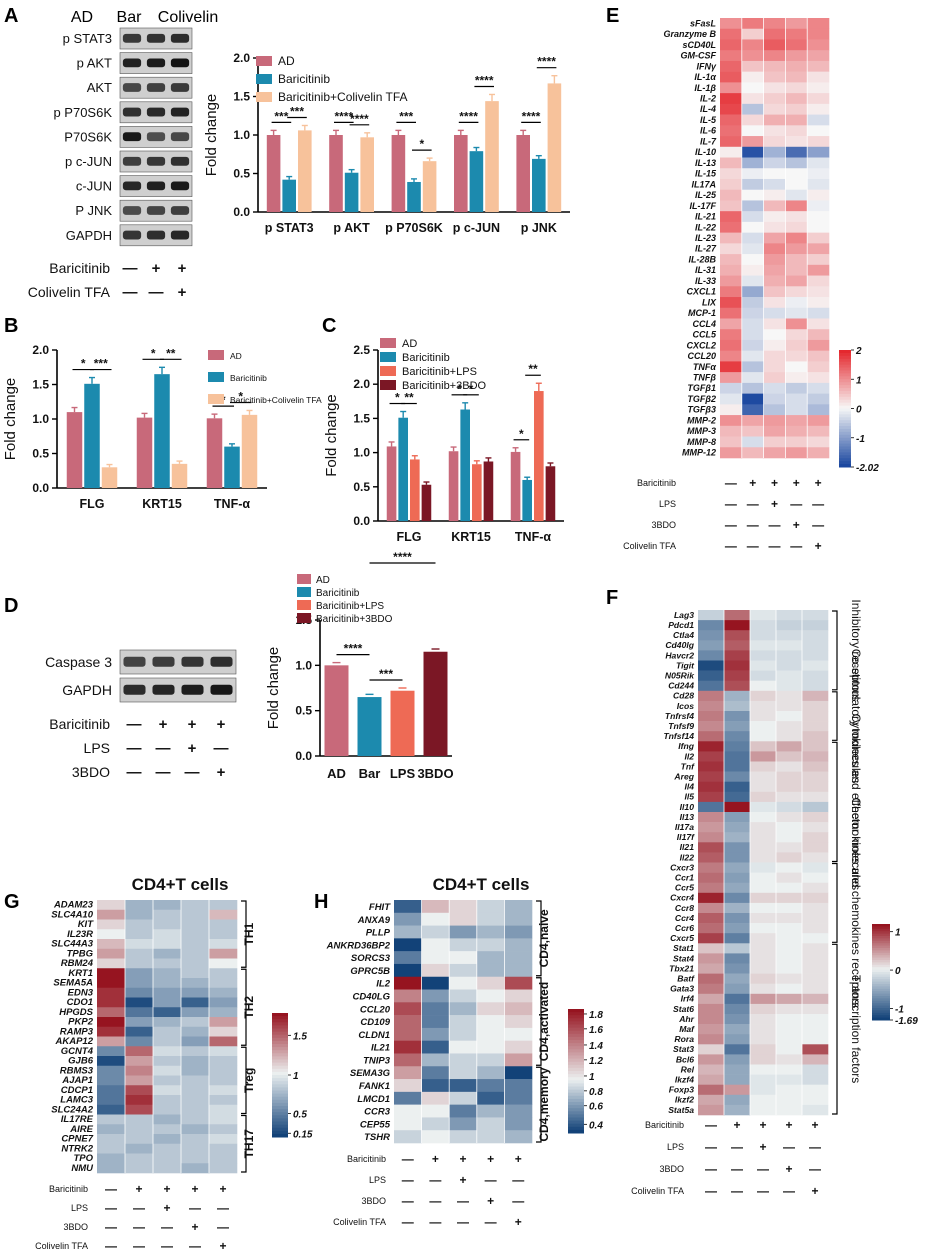  Describe the element at coordinates (111, 983) in the screenshot. I see `heatmap-cell-sema5a` at that location.